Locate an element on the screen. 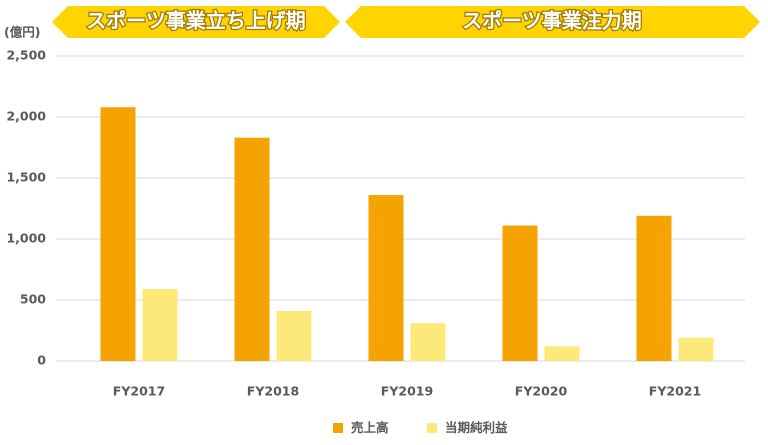 The height and width of the screenshot is (445, 768). x-tick-label: FY2019 is located at coordinates (407, 391).